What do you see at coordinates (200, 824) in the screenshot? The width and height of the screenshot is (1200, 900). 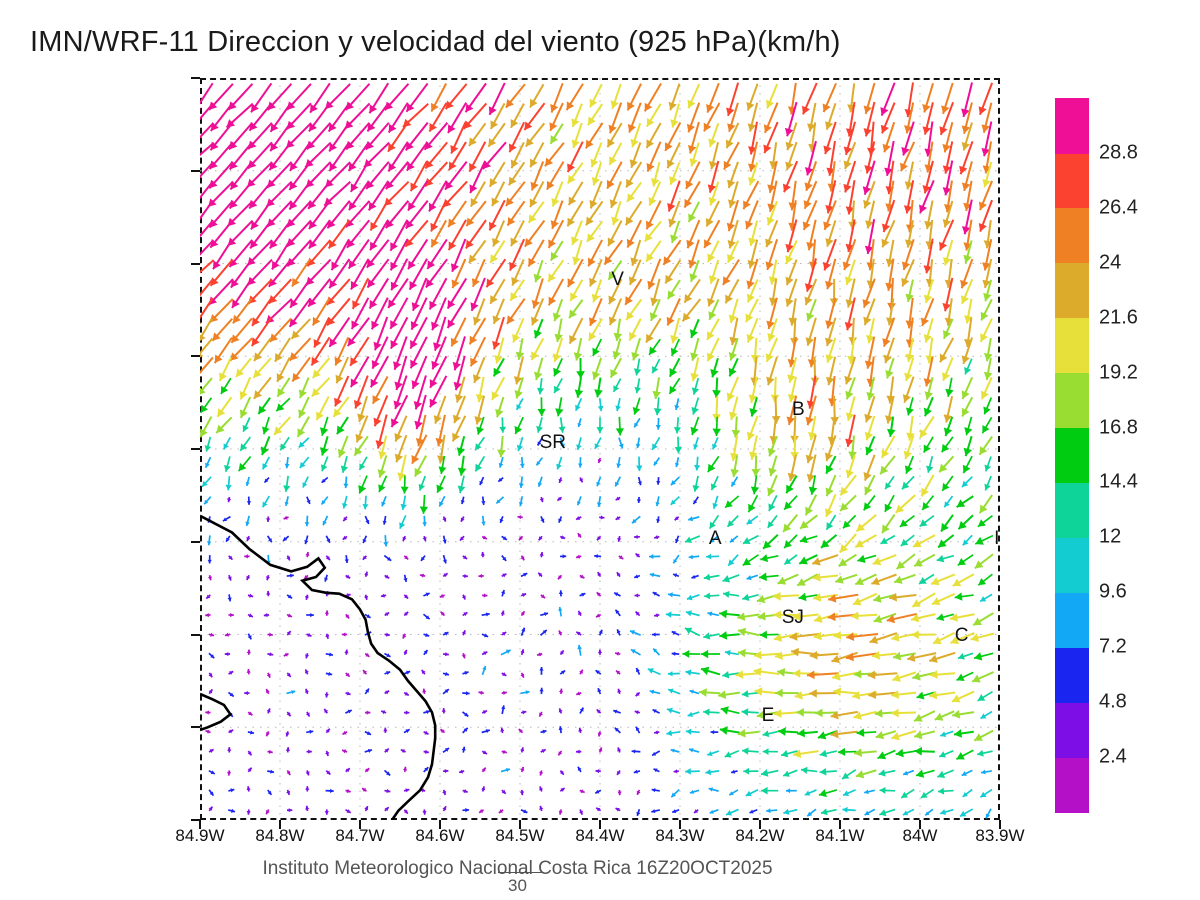 I see `x-axis-tick` at bounding box center [200, 824].